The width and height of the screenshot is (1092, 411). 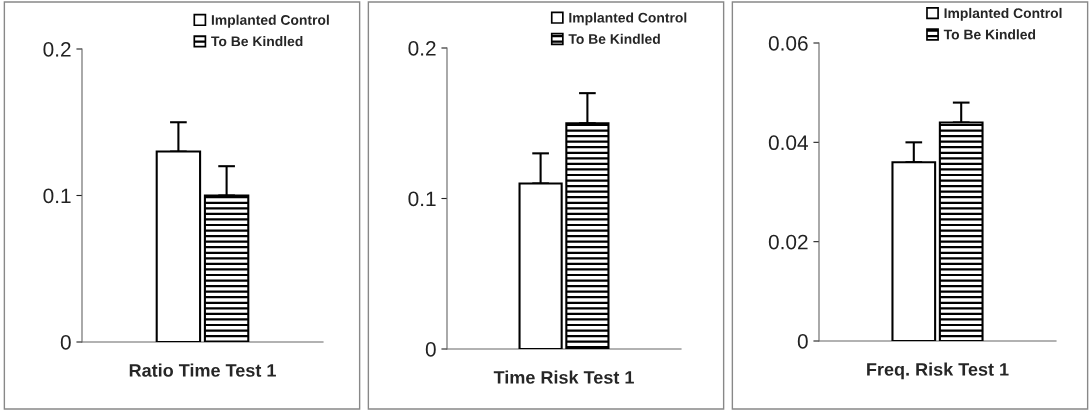 What do you see at coordinates (788, 242) in the screenshot?
I see `y-tick-label: 0.02` at bounding box center [788, 242].